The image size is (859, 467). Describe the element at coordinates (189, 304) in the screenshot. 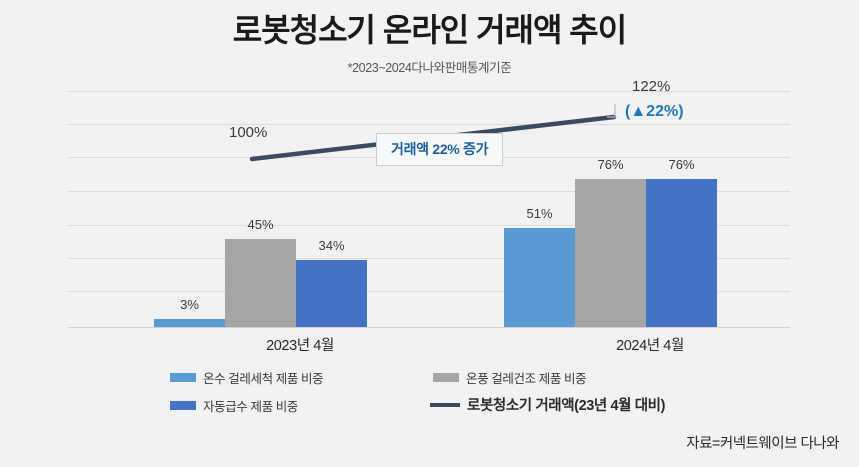

I see `bar-value-label: 3%` at that location.